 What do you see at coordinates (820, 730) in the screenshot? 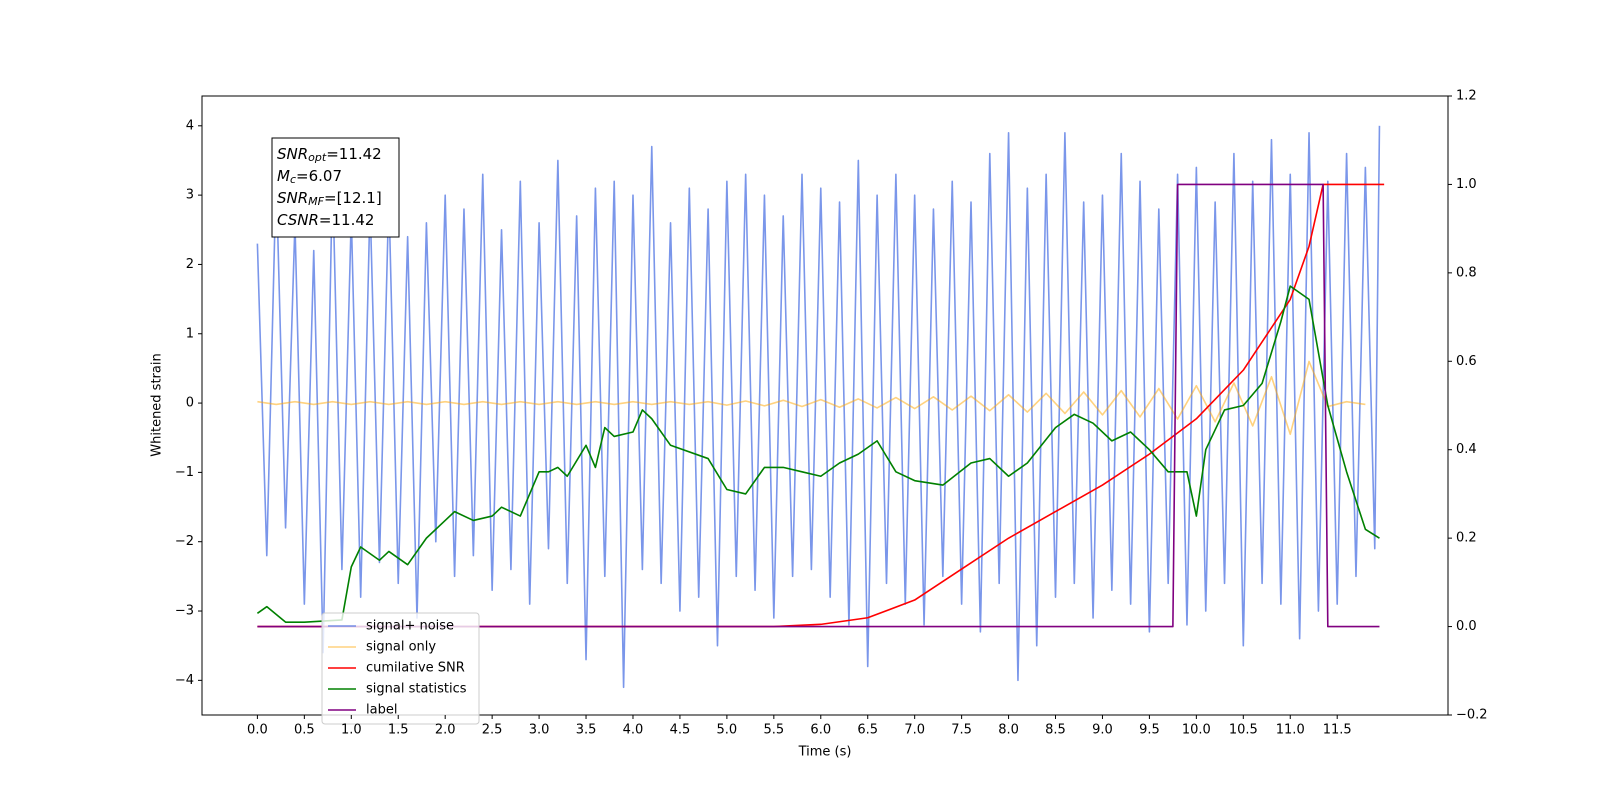
I see `x-tick-label: 6.0` at bounding box center [820, 730].